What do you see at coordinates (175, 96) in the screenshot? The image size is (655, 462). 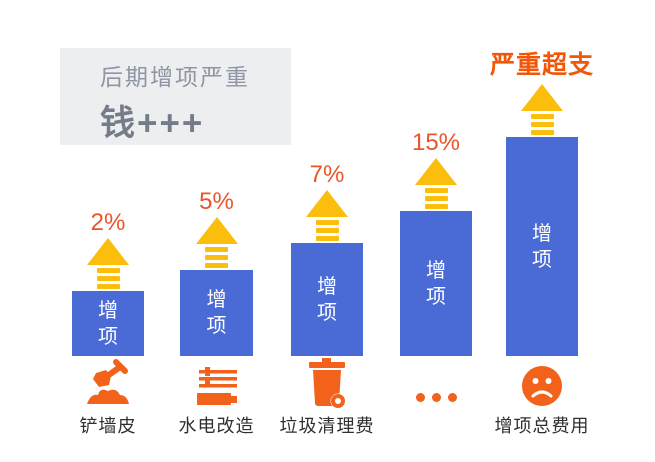 I see `title-box: 后期增项严重 钱+++` at bounding box center [175, 96].